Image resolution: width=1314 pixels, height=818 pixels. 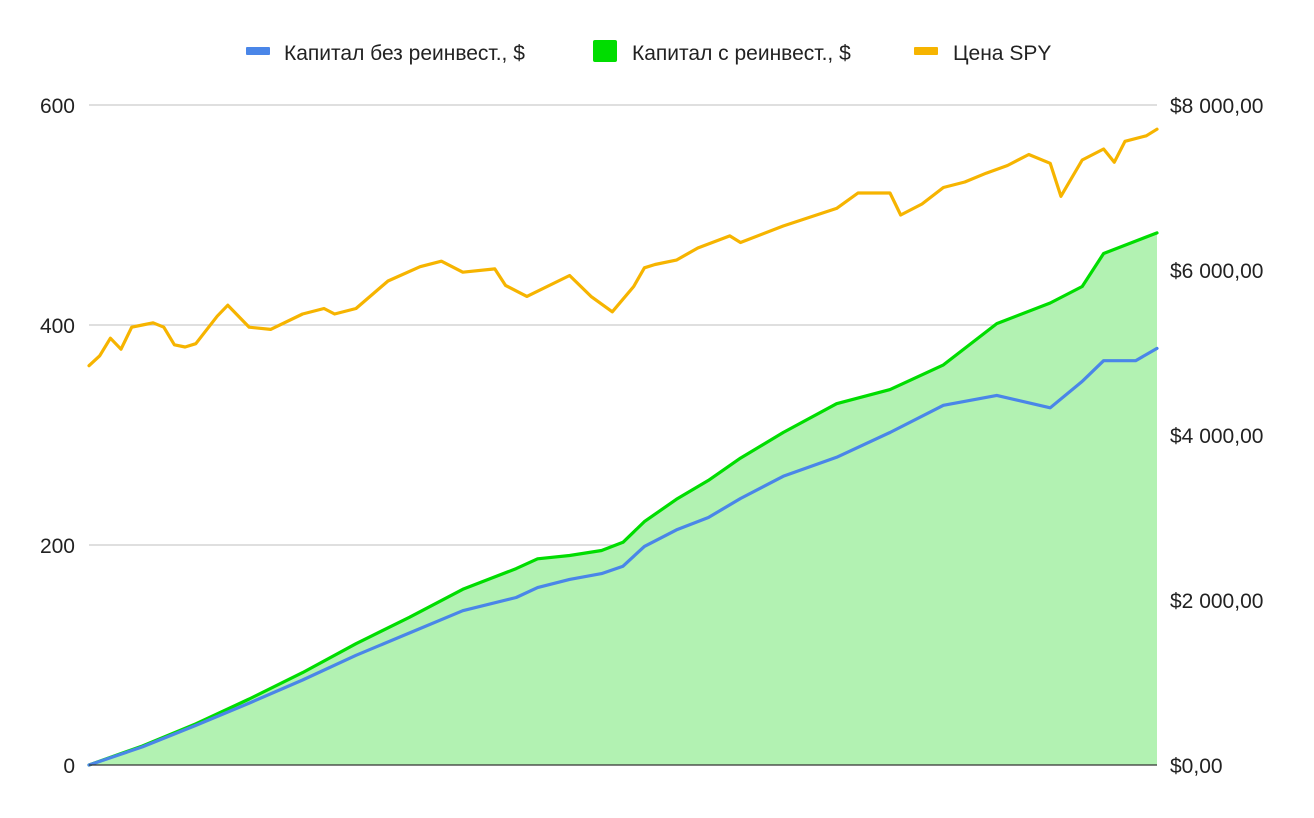 I want to click on right-tick-label: $2 000,00, so click(x=1216, y=601).